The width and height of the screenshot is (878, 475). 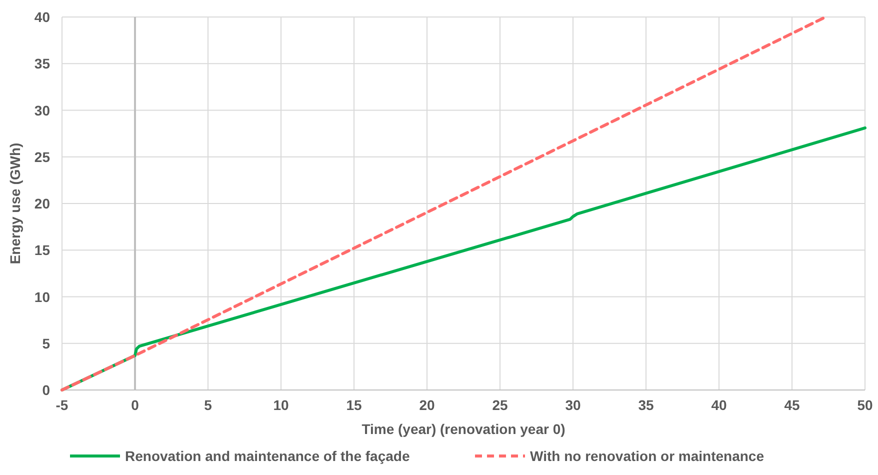 What do you see at coordinates (573, 405) in the screenshot?
I see `x-tick-label: 30` at bounding box center [573, 405].